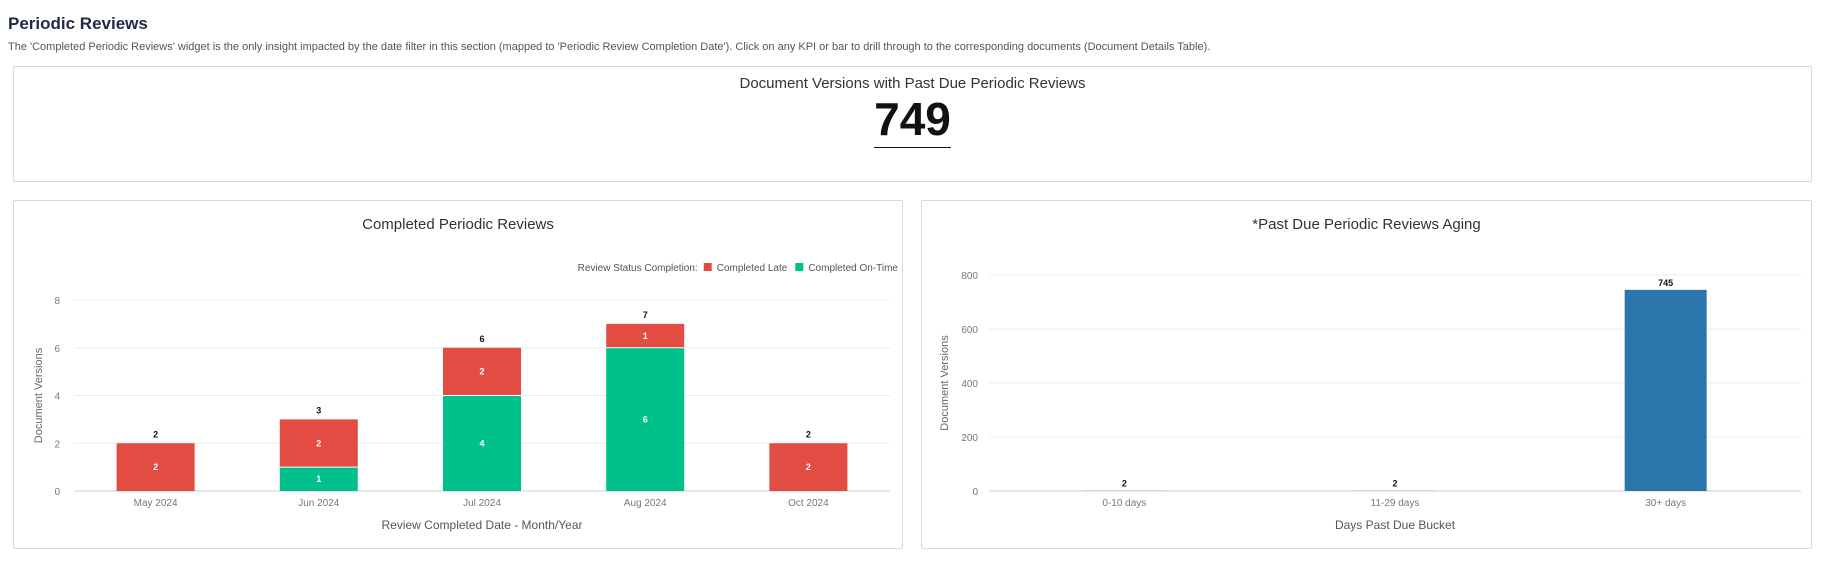  Describe the element at coordinates (969, 276) in the screenshot. I see `y-tick-label: 800` at that location.